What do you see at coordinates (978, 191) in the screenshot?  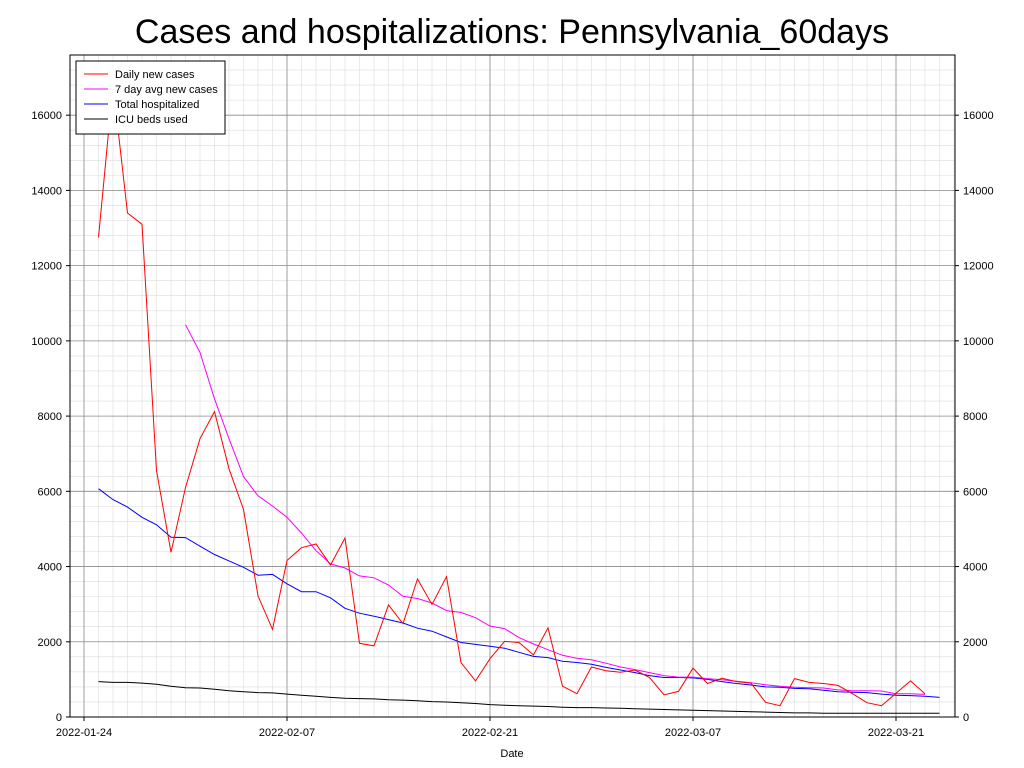 I see `y-tick-label-right: 14000` at bounding box center [978, 191].